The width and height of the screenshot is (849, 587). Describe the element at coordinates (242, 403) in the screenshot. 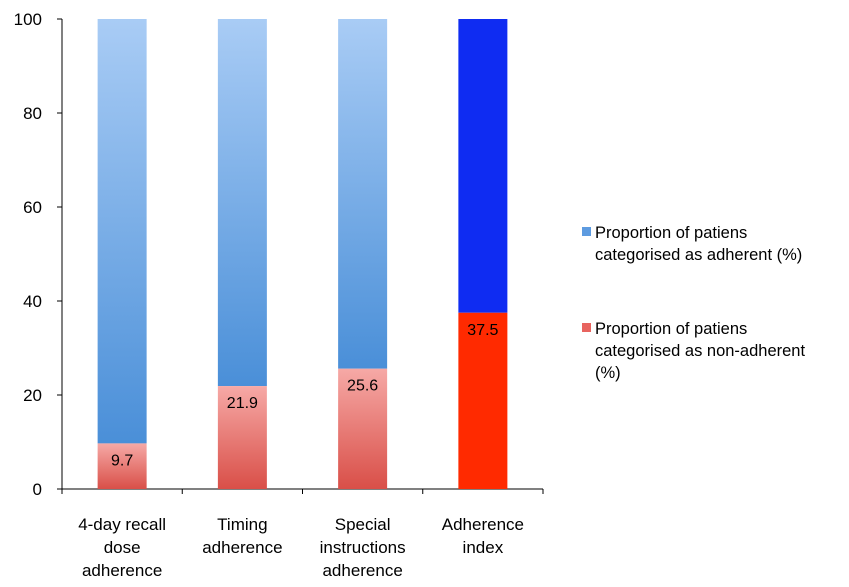

I see `data-label-1: 21.9` at that location.